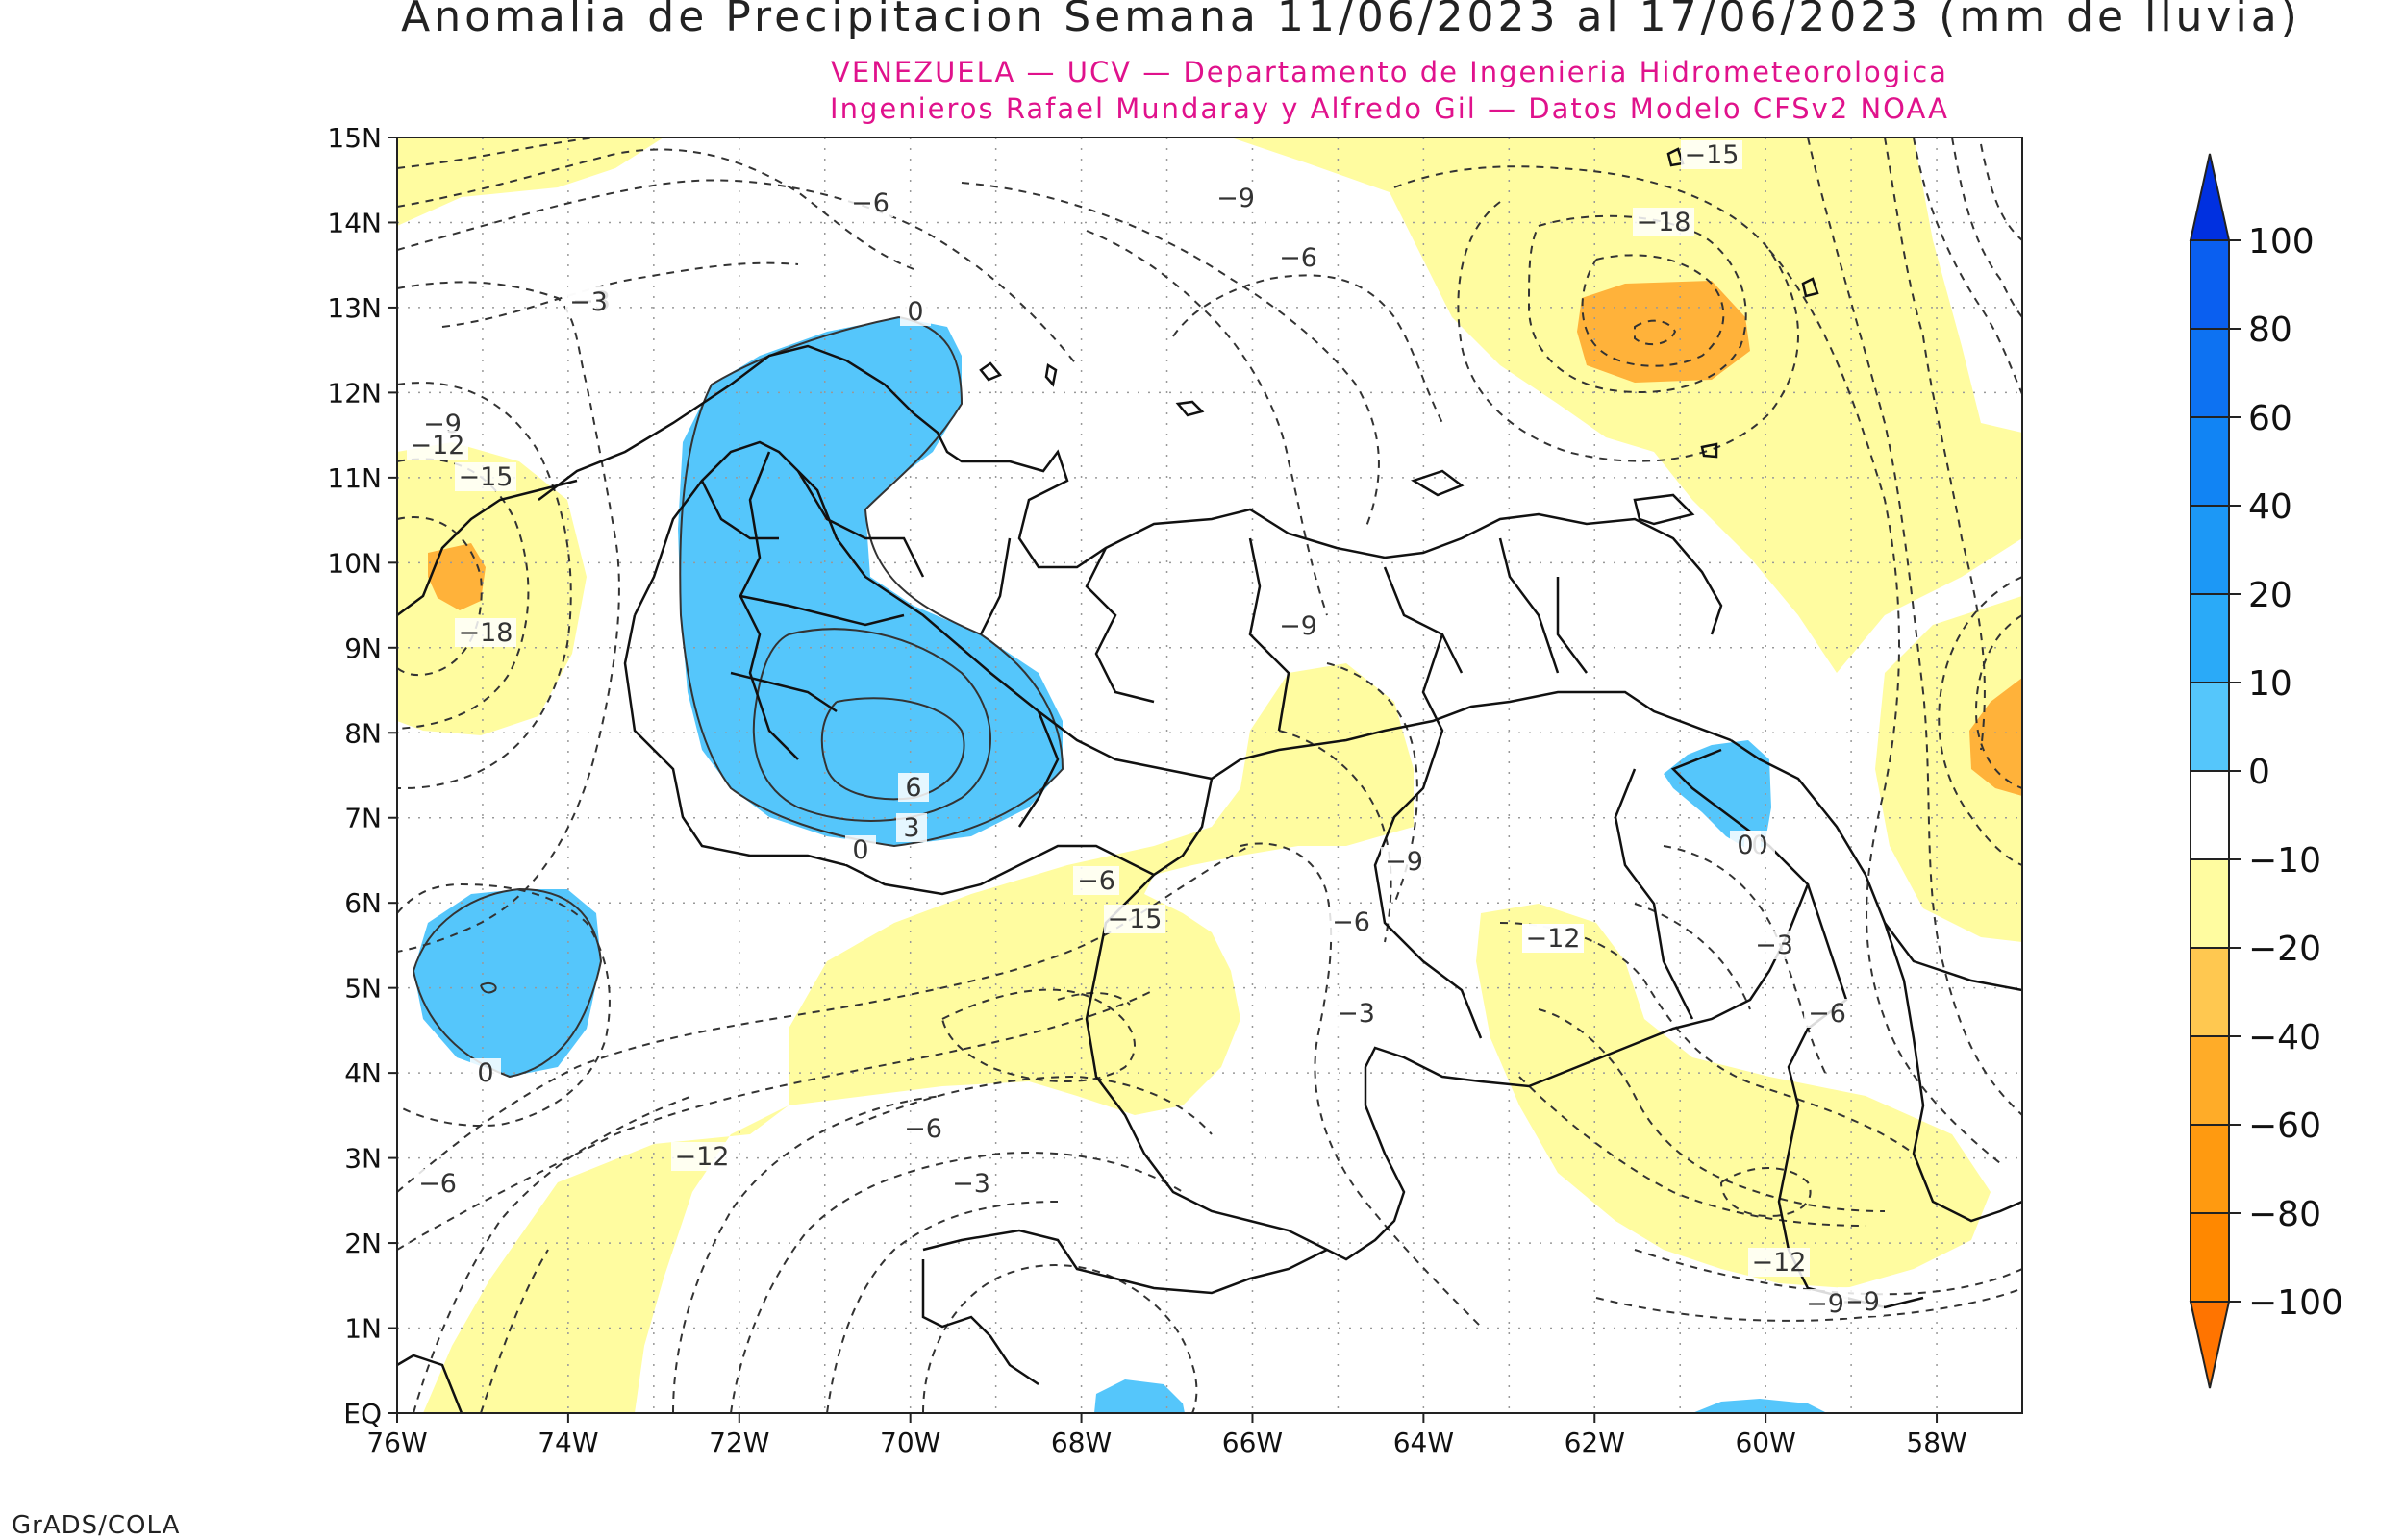 The width and height of the screenshot is (2404, 1540). I want to click on island-trinidad, so click(1664, 509).